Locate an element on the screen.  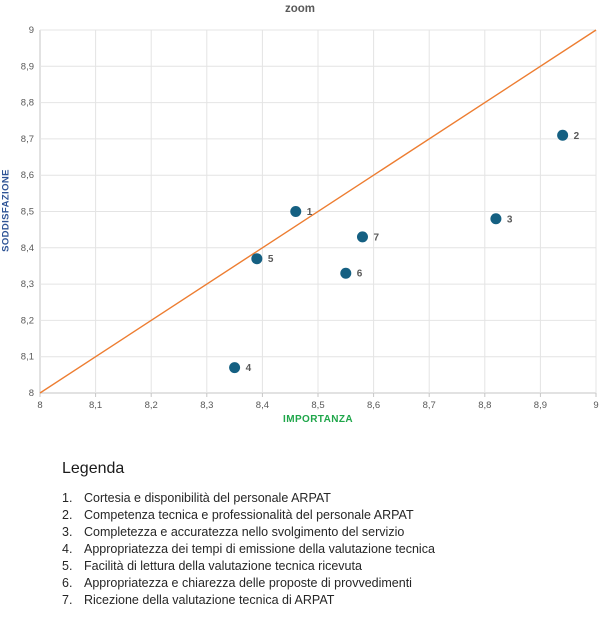
y-tick-label: 8,7 is located at coordinates (27, 139).